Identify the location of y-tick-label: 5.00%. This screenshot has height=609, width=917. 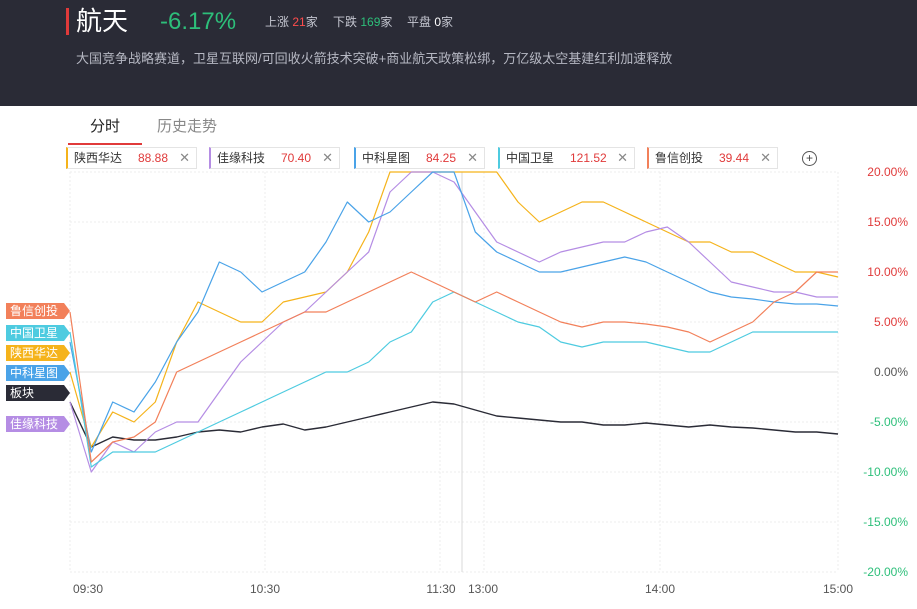
(891, 322).